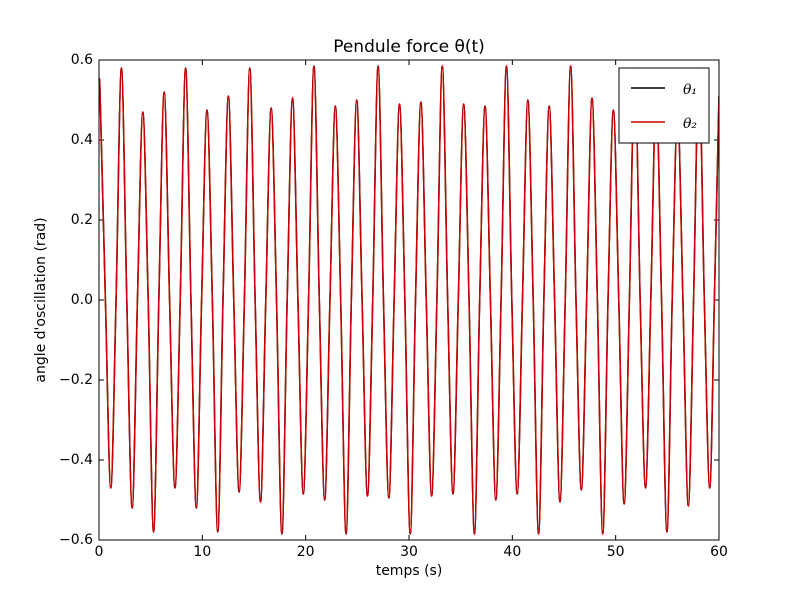 The height and width of the screenshot is (600, 800). What do you see at coordinates (76, 540) in the screenshot?
I see `y-tick-label: −0.6` at bounding box center [76, 540].